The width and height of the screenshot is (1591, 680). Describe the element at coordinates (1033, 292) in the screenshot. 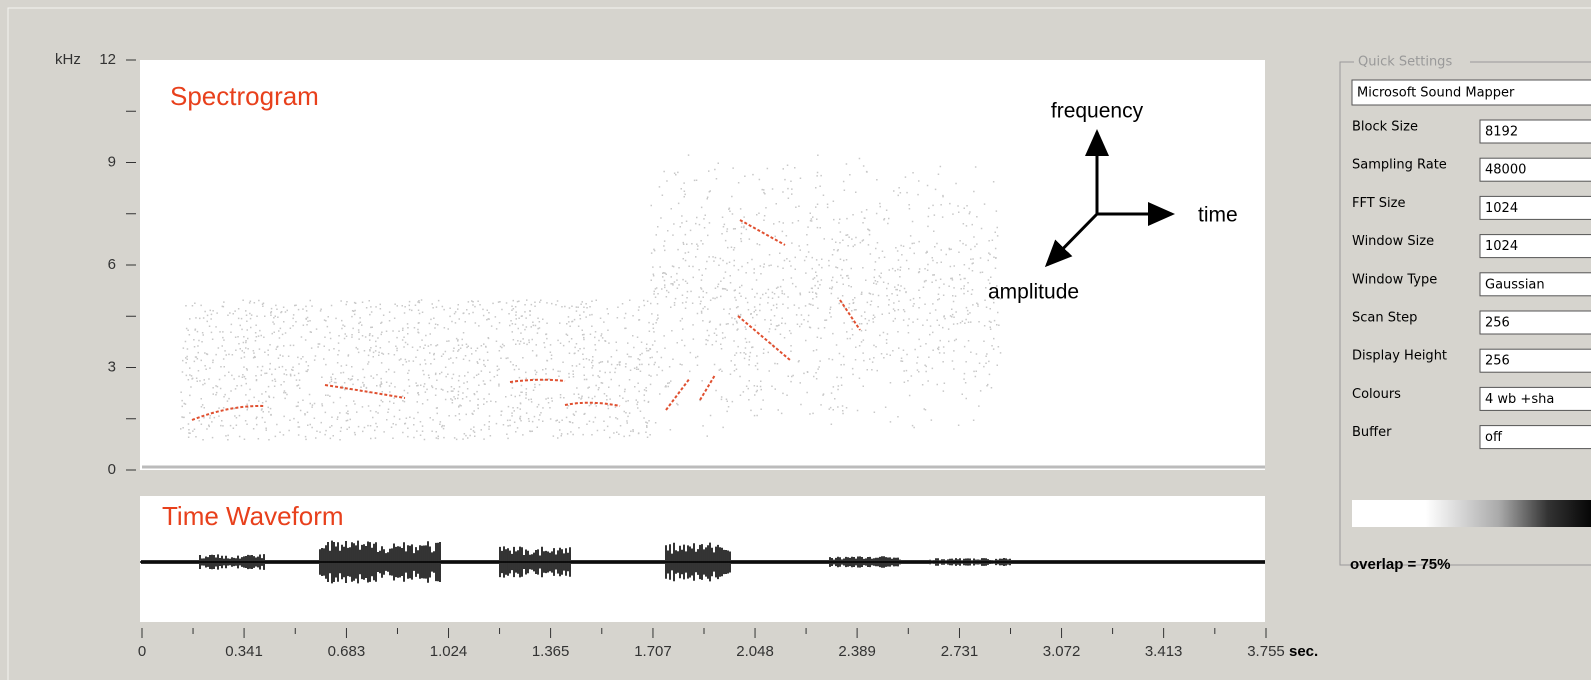

I see `amplitude-label: amplitude` at that location.